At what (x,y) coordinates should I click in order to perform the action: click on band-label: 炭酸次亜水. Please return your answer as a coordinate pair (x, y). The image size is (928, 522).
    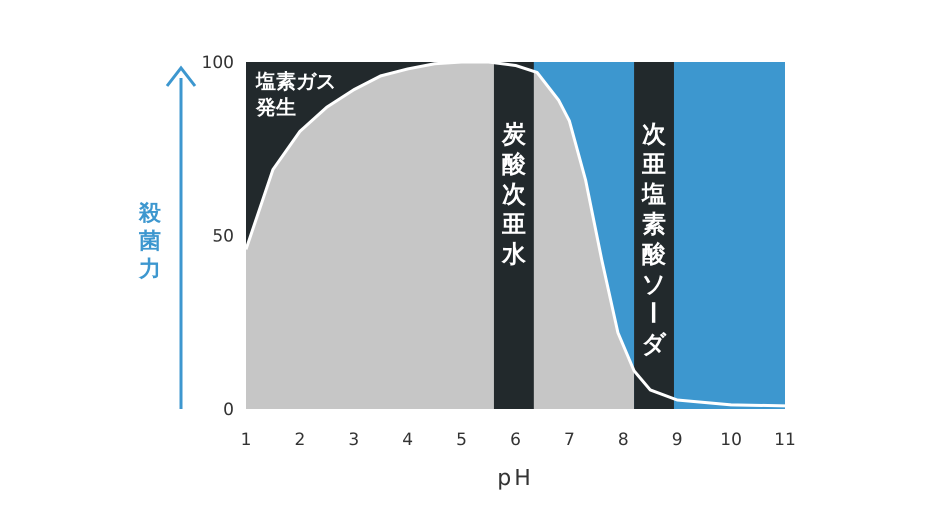
    Looking at the image, I should click on (513, 194).